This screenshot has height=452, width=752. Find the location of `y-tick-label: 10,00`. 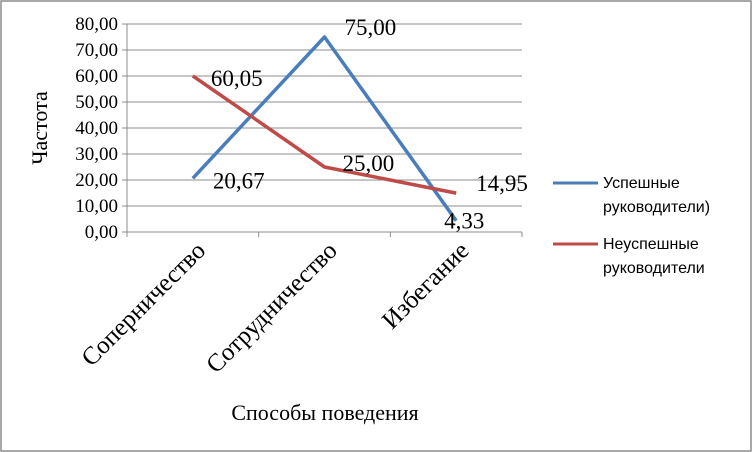

y-tick-label: 10,00 is located at coordinates (96, 206).